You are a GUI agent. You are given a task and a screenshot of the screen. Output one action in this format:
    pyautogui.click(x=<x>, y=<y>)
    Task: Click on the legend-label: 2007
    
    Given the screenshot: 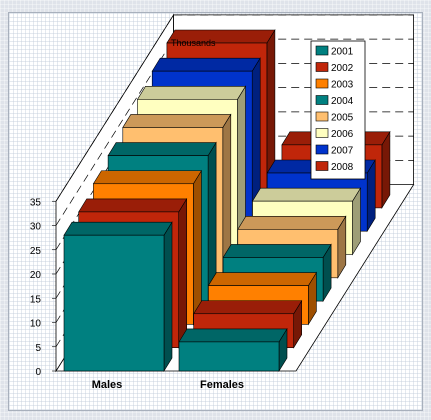 What is the action you would take?
    pyautogui.click(x=342, y=151)
    